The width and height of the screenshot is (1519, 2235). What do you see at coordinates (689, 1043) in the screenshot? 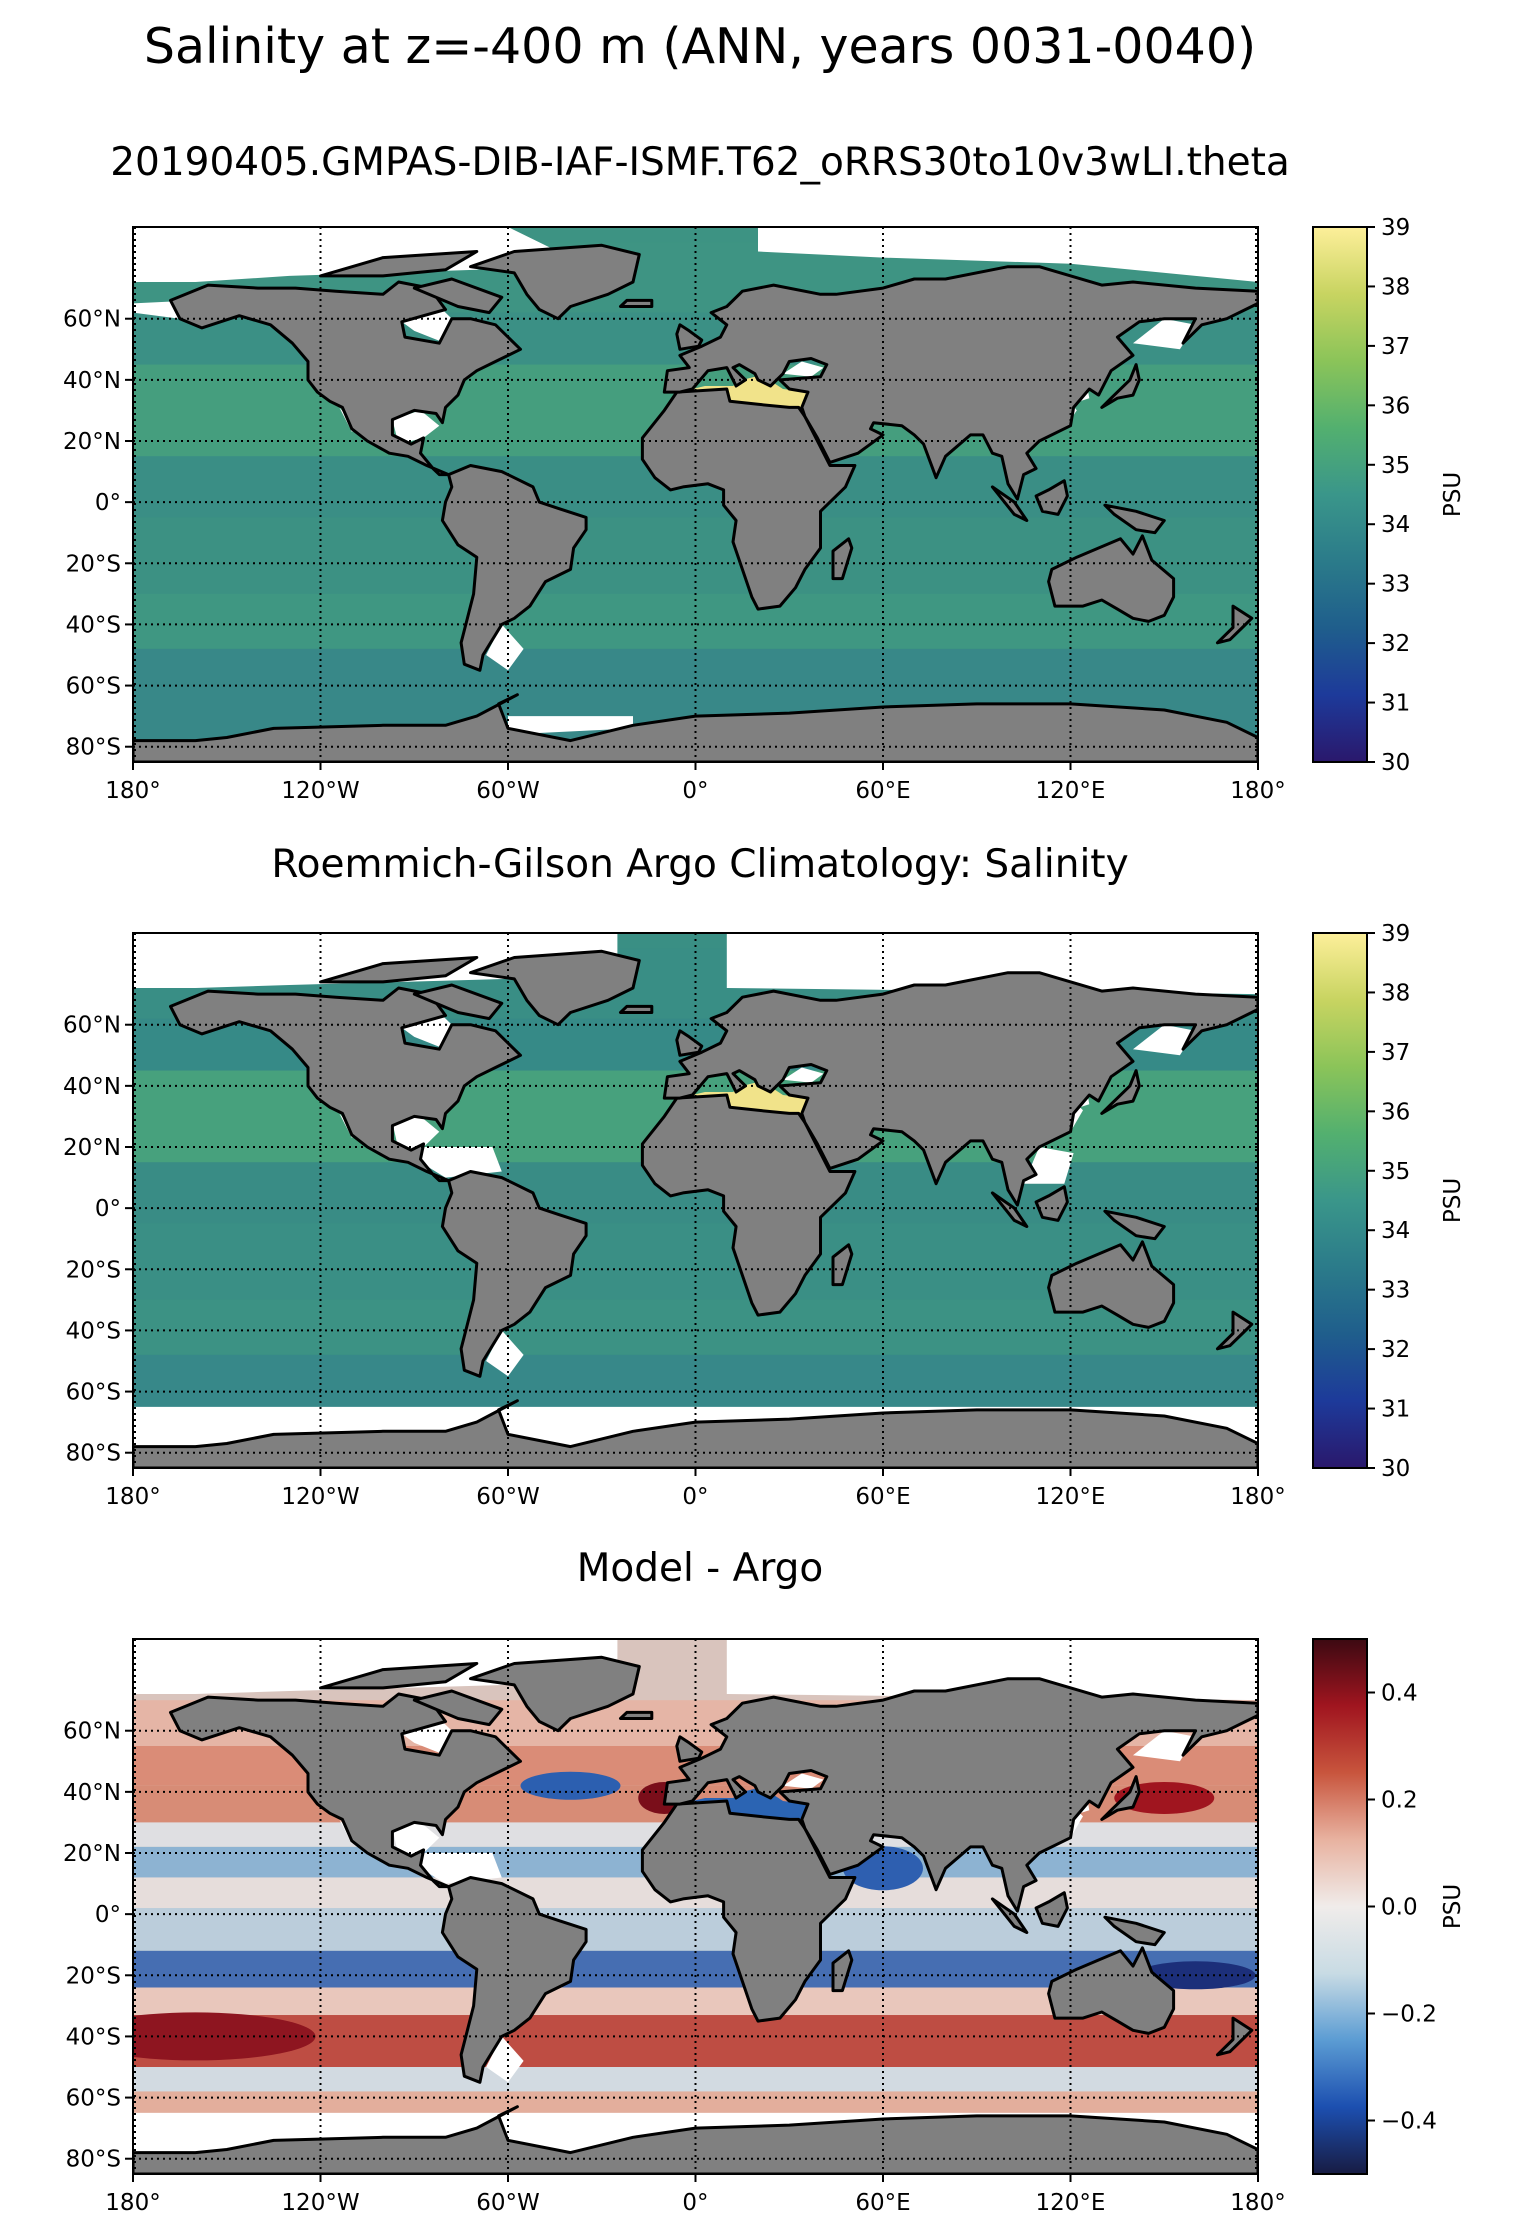
I see `land-britain` at bounding box center [689, 1043].